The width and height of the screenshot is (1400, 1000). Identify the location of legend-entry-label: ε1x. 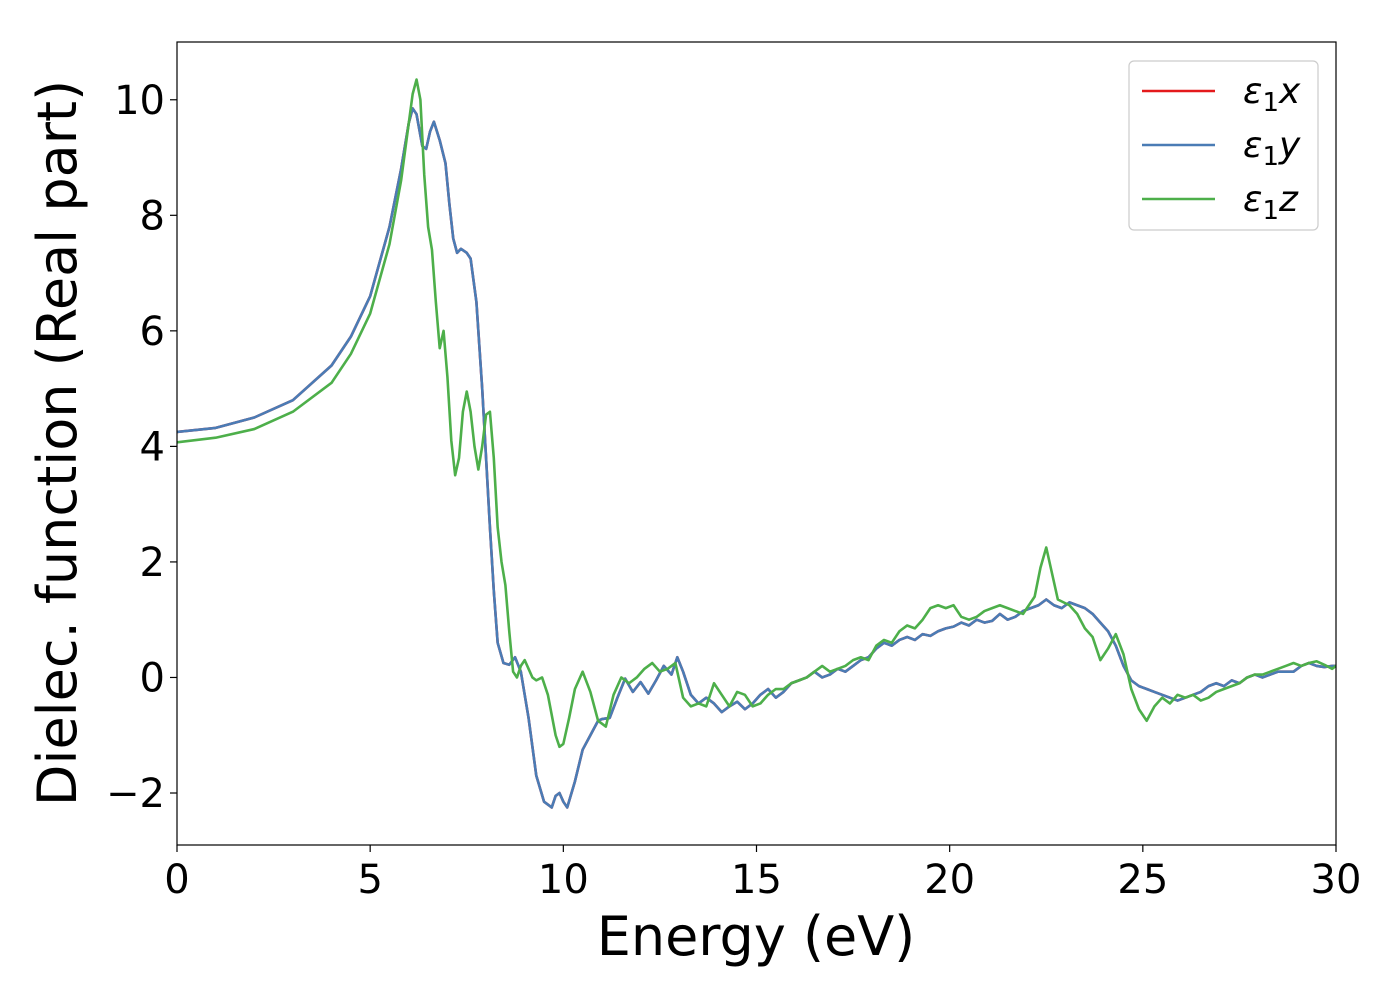
(1272, 94).